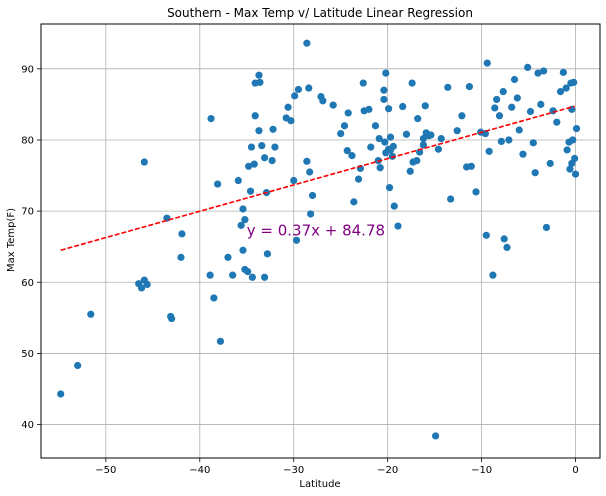 The height and width of the screenshot is (496, 606). Describe the element at coordinates (575, 470) in the screenshot. I see `x-tick-label: 0` at that location.